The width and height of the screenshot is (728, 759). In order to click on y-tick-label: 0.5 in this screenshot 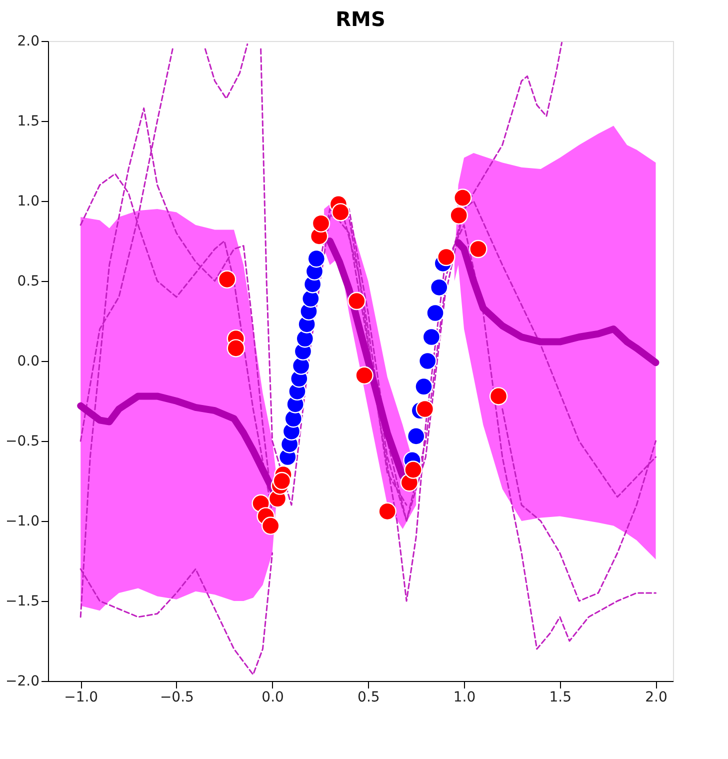, I will do `click(28, 282)`.